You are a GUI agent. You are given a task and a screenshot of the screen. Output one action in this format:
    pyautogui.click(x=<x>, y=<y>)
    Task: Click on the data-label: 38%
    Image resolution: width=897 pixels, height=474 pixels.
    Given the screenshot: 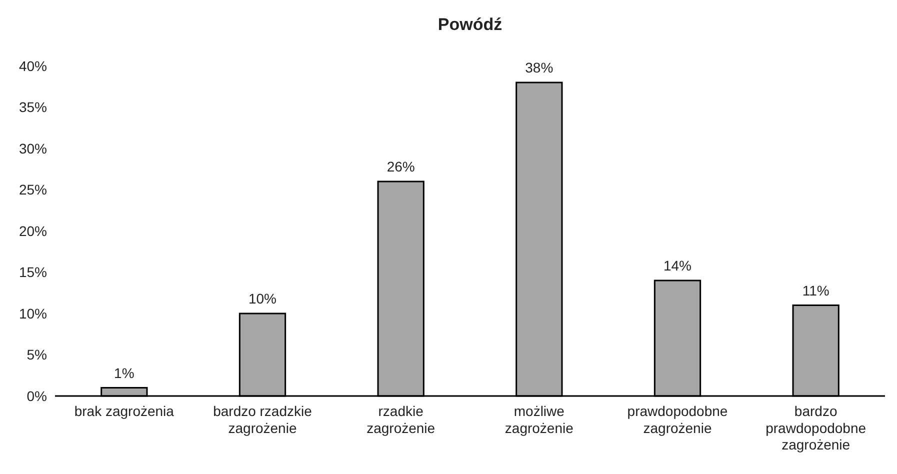 What is the action you would take?
    pyautogui.click(x=539, y=68)
    